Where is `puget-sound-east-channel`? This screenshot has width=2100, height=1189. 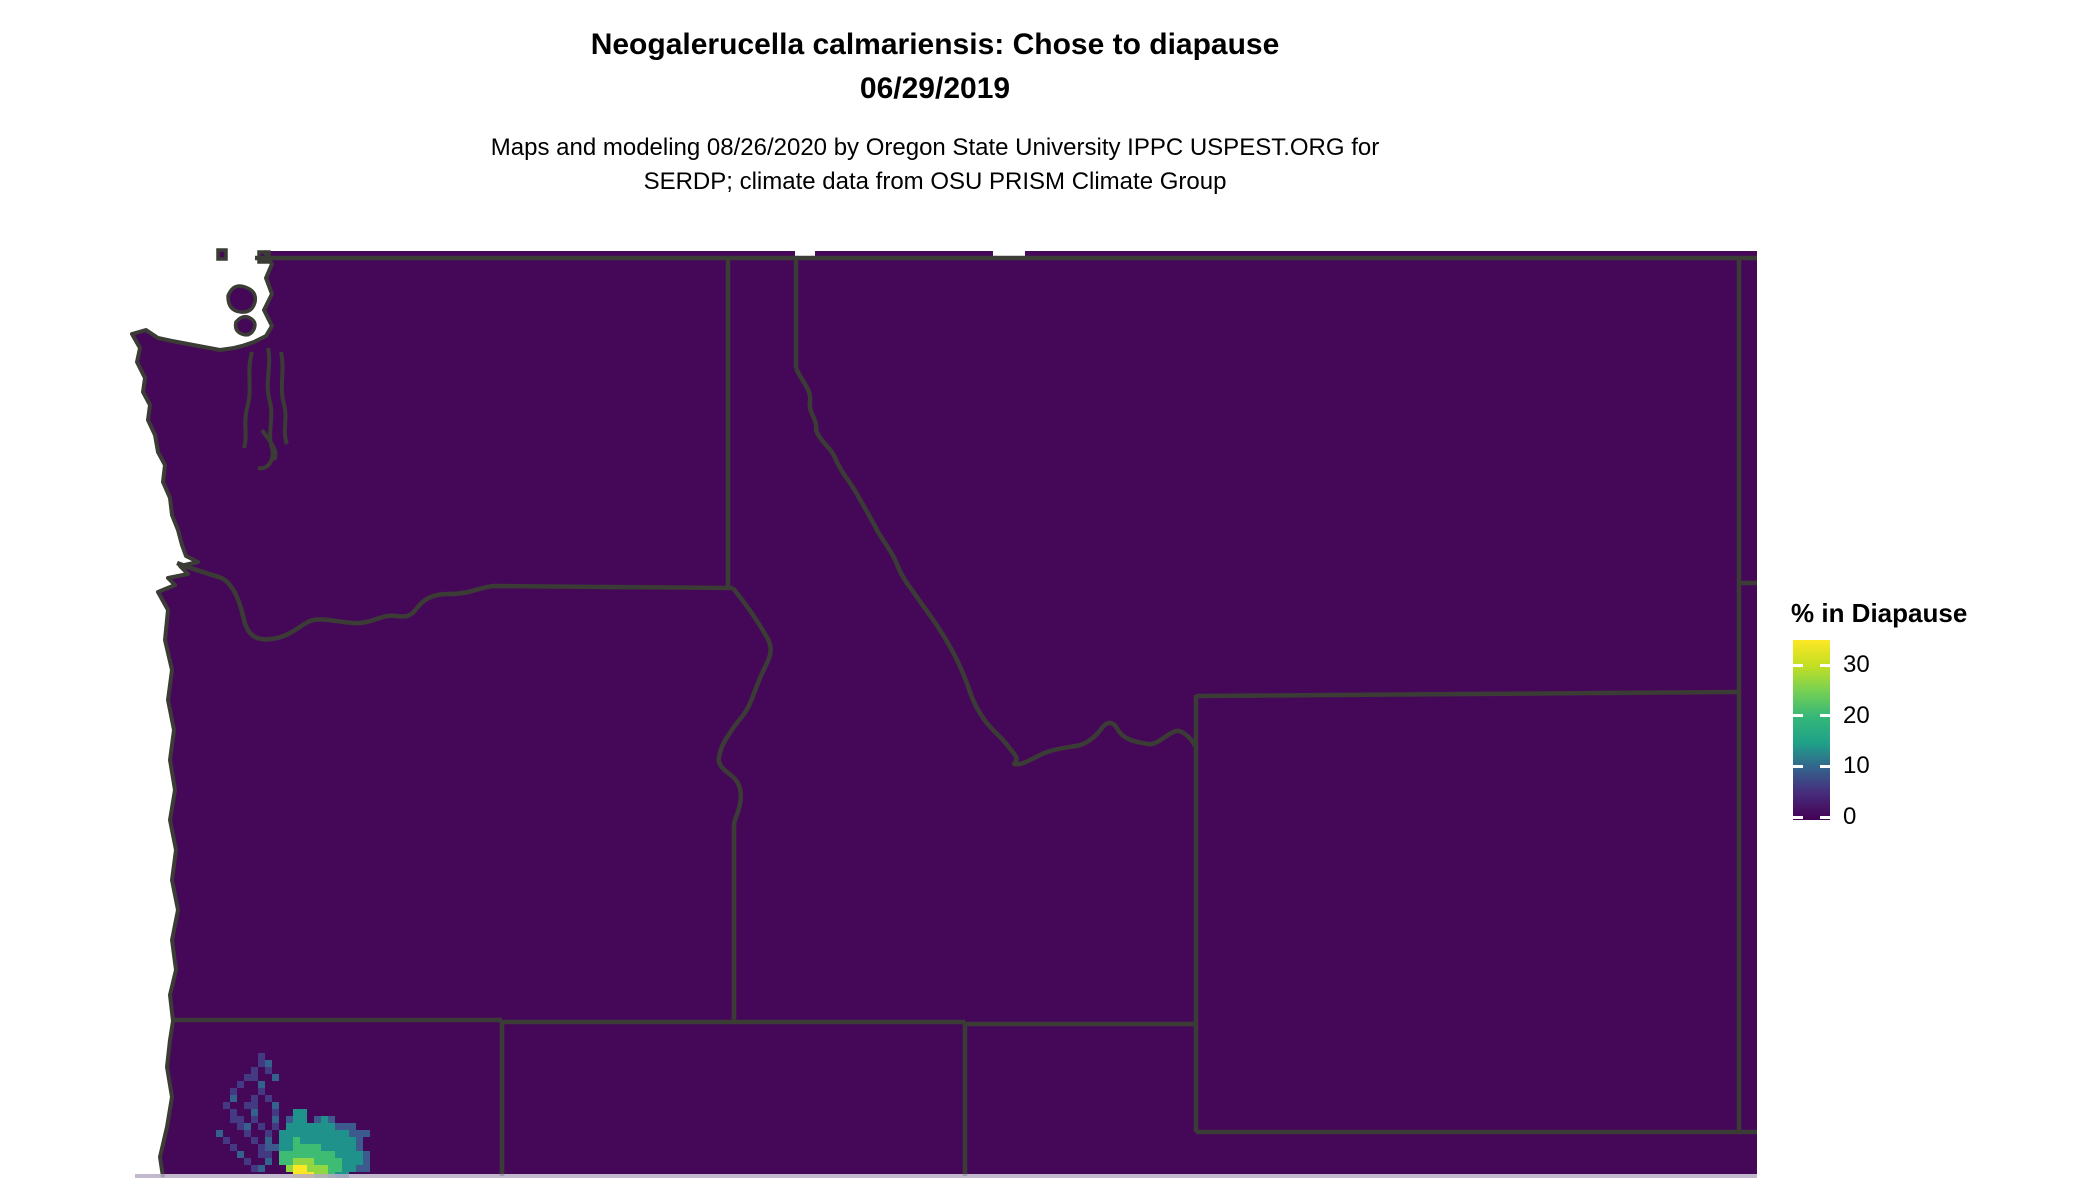
puget-sound-east-channel is located at coordinates (284, 398).